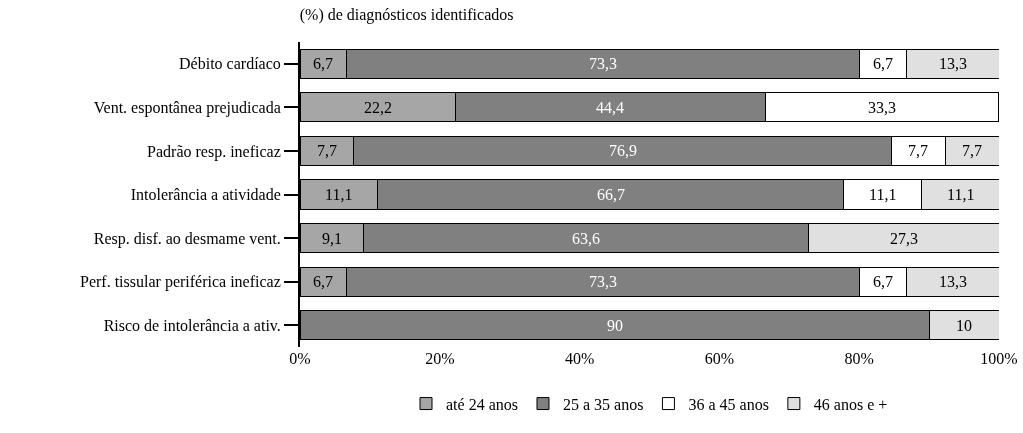 The height and width of the screenshot is (433, 1023). What do you see at coordinates (615, 325) in the screenshot?
I see `data-label: 90` at bounding box center [615, 325].